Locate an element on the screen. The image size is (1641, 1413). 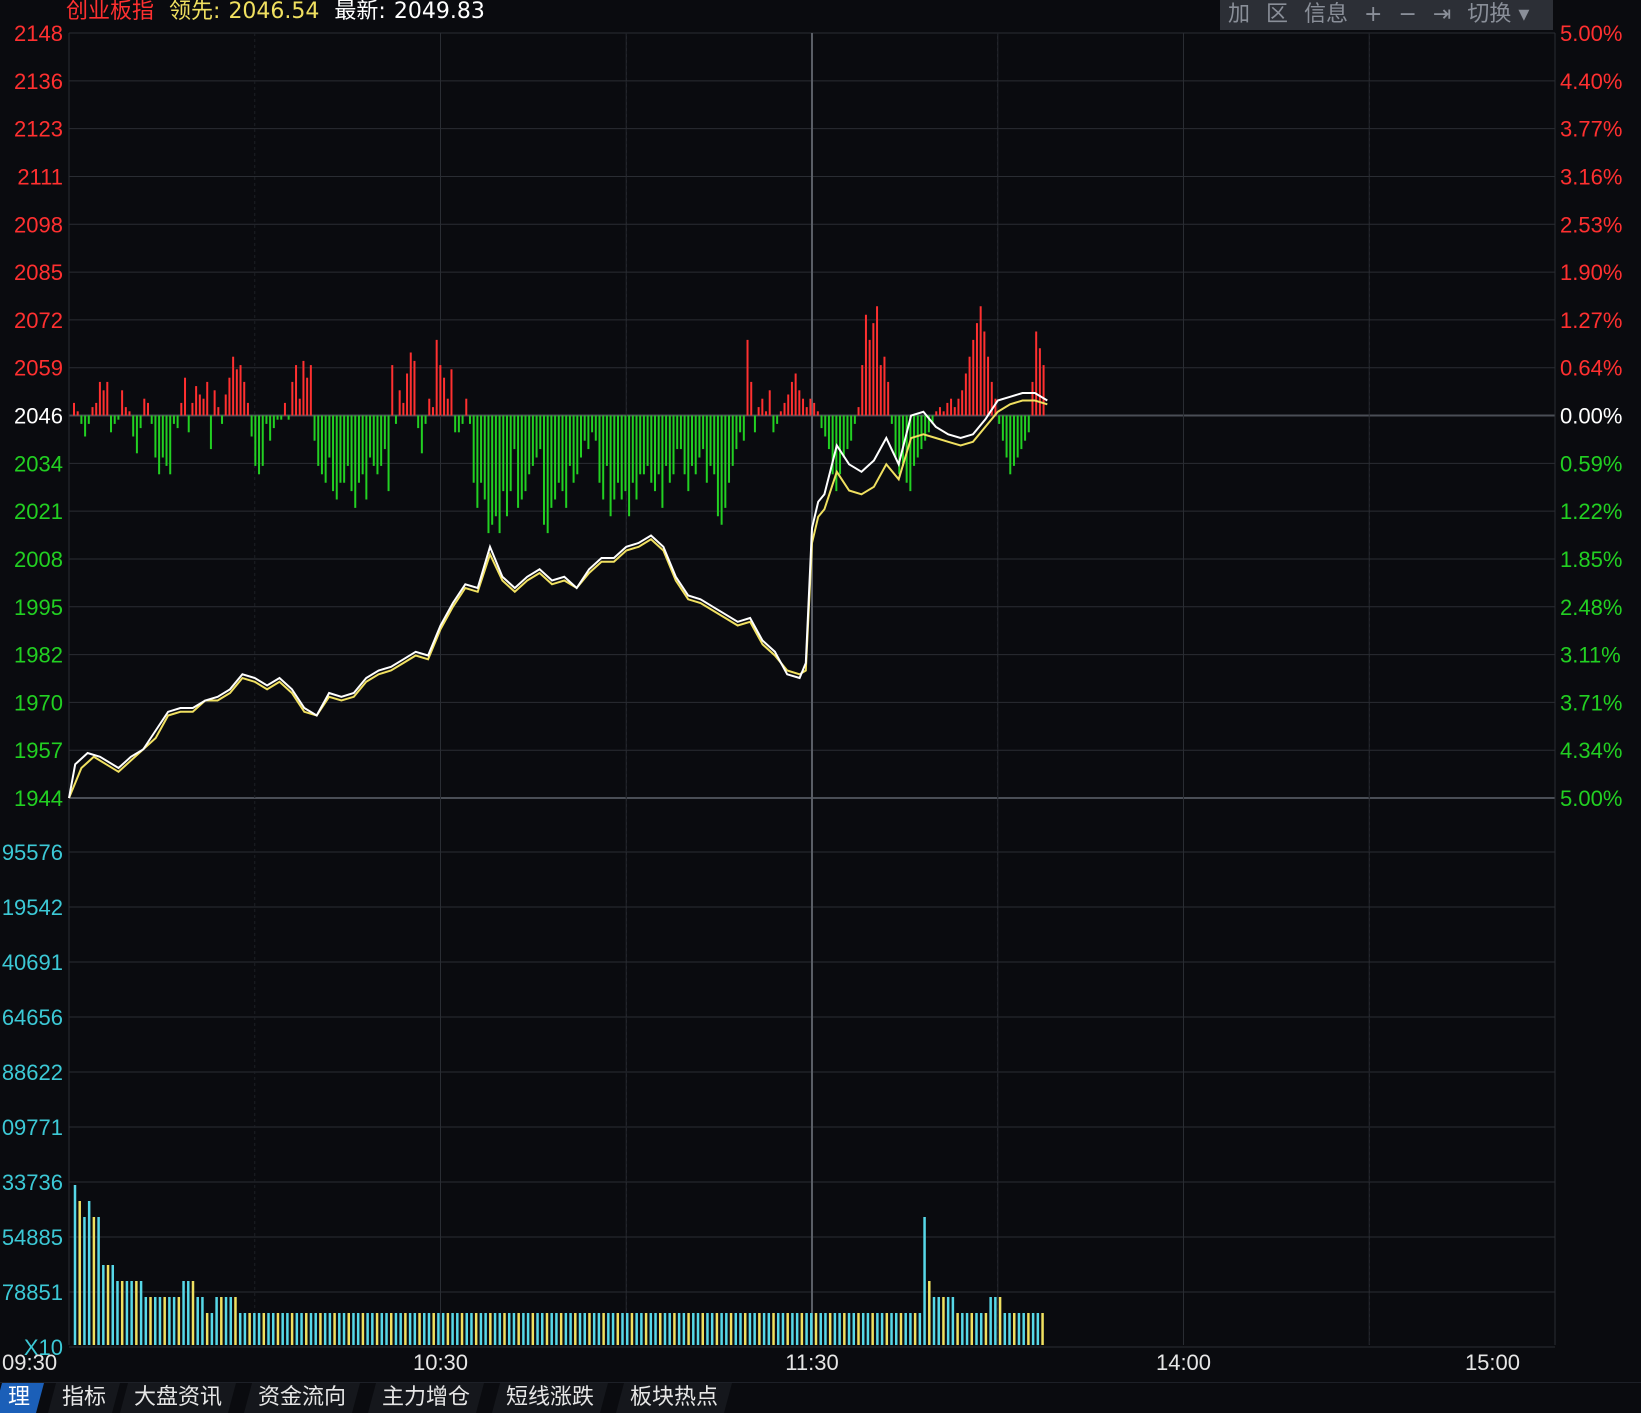
tab-main-position: 主力增仓 is located at coordinates (426, 1398).